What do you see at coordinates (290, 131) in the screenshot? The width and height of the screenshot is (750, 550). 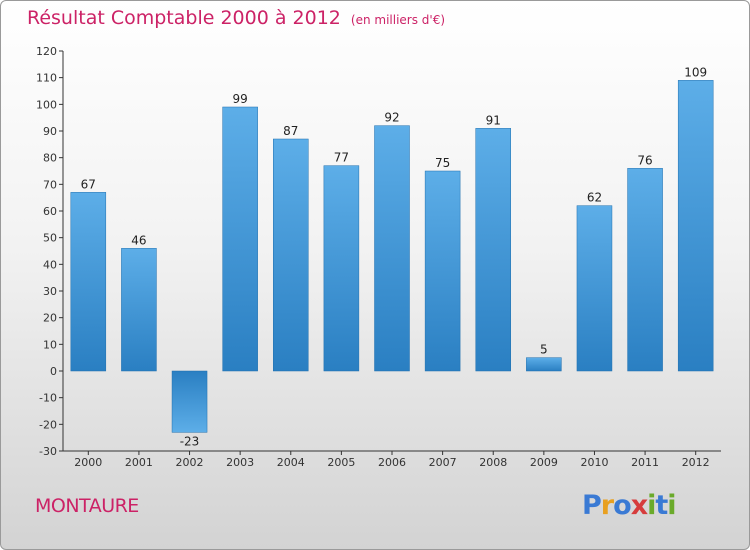 I see `data-label-2004: 87` at bounding box center [290, 131].